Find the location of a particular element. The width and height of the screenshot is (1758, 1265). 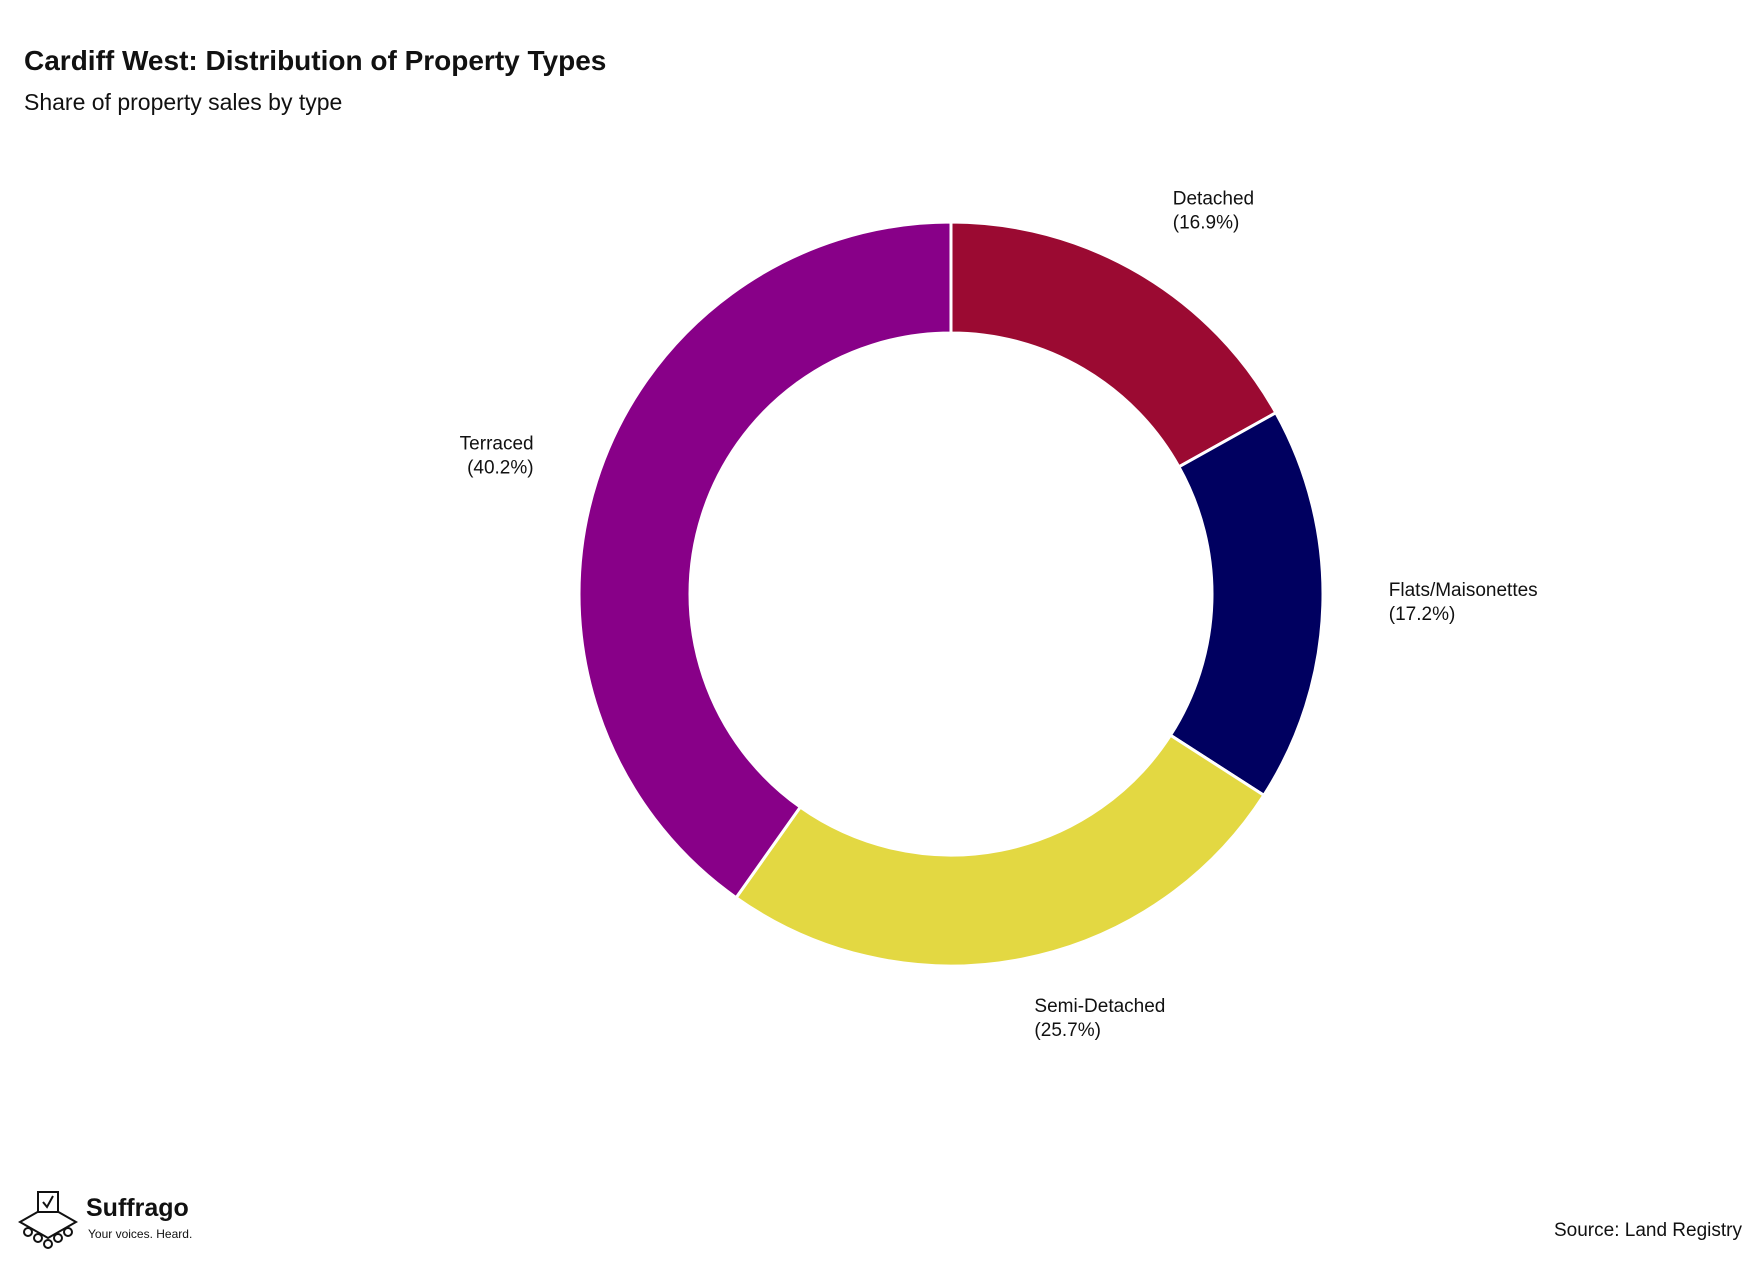

slice-value-label: (17.2%) is located at coordinates (1422, 614).